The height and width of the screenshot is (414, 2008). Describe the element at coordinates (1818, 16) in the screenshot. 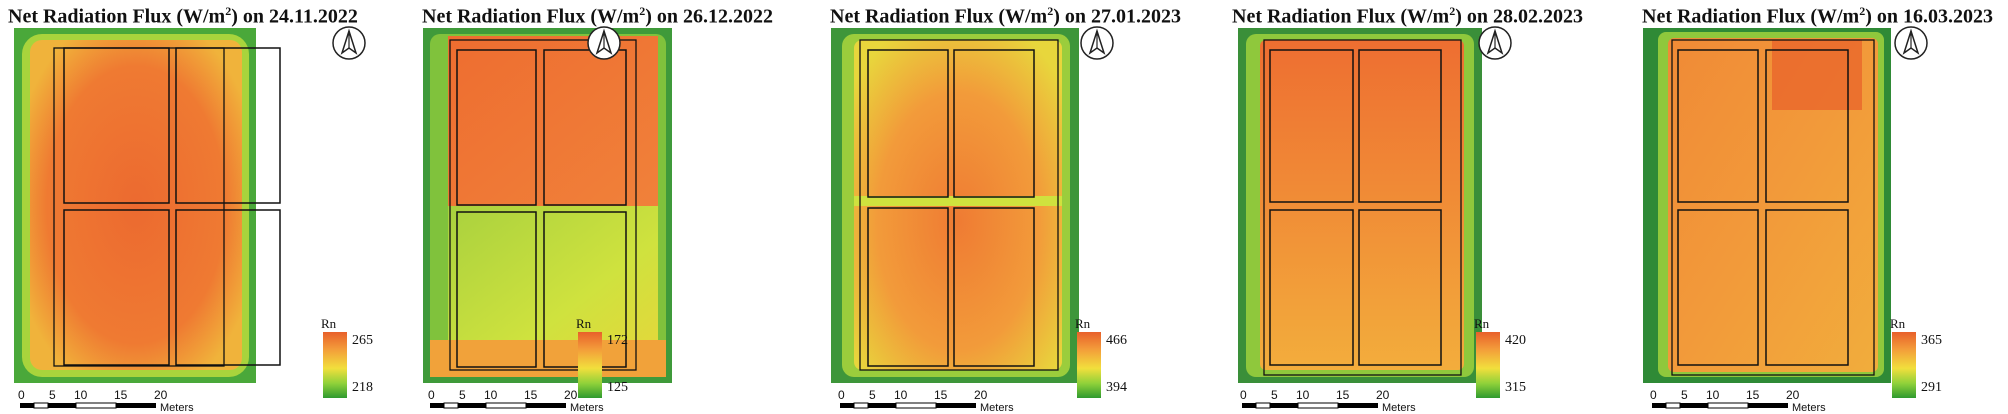

I see `map-title: Net Radiation Flux (W/m2) on 16.03.2023` at that location.